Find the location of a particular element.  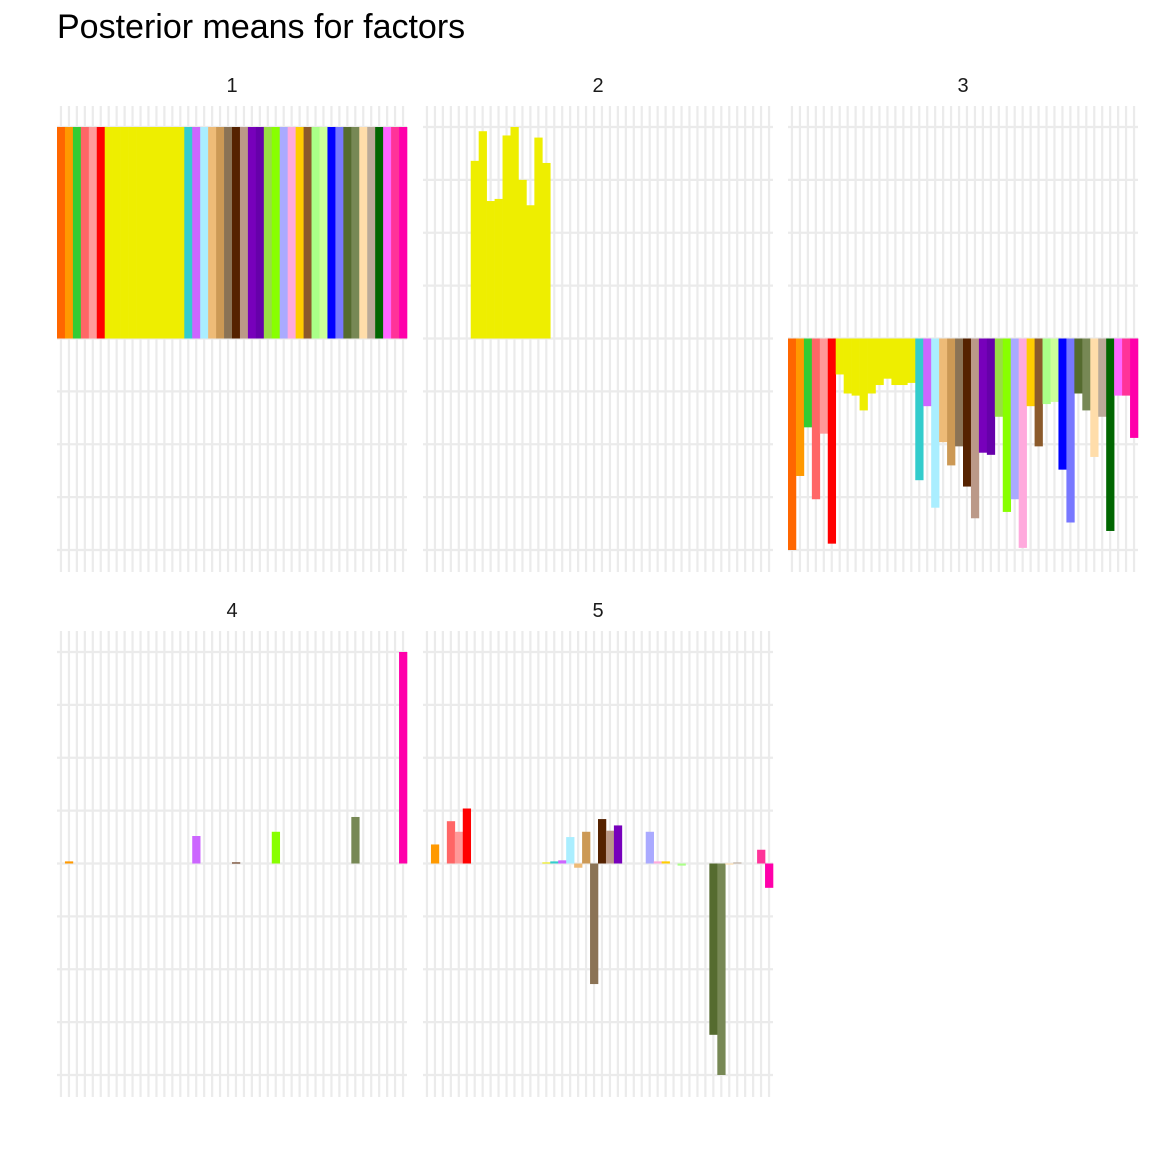

facet-panel-5: 5 is located at coordinates (598, 848).